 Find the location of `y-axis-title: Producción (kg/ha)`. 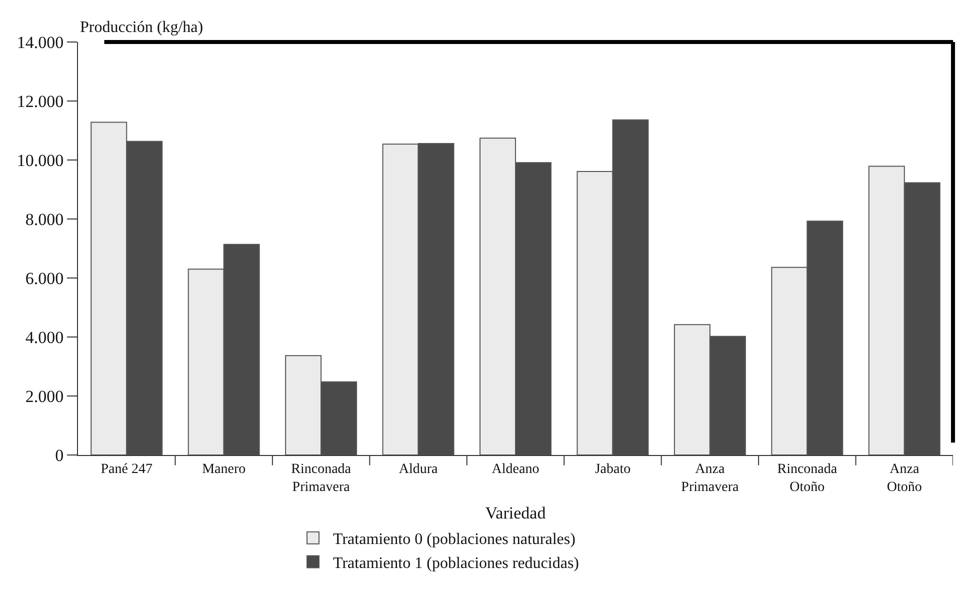

y-axis-title: Producción (kg/ha) is located at coordinates (142, 27).